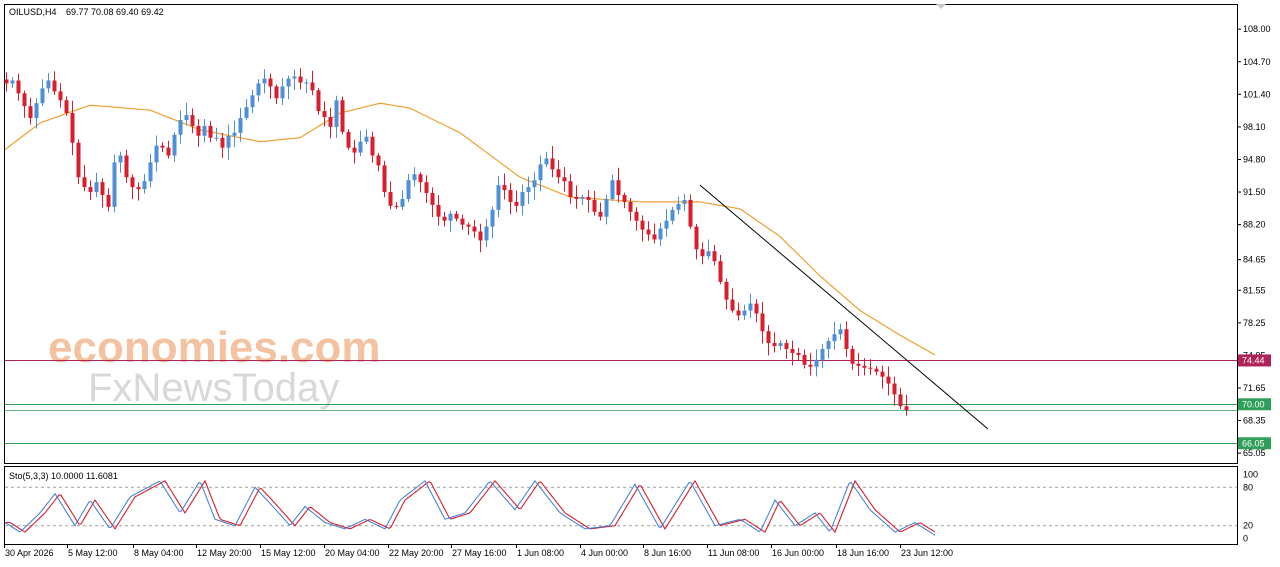 The image size is (1280, 567). I want to click on y-tick-label: 78.25, so click(1254, 323).